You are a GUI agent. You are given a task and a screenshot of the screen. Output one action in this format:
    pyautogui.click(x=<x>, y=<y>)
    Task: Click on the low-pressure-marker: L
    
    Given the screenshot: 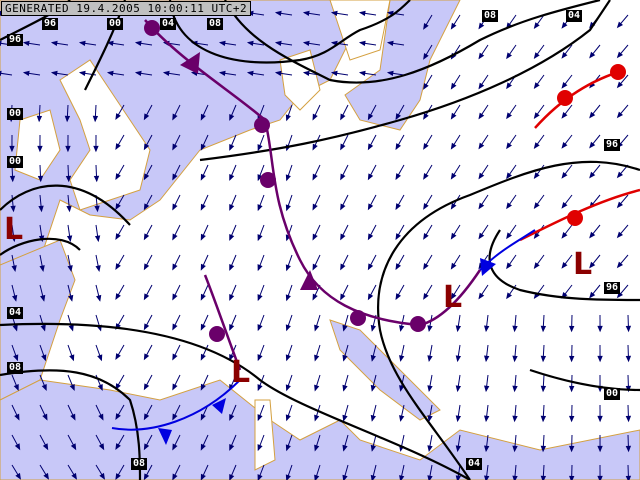 What is the action you would take?
    pyautogui.click(x=583, y=264)
    